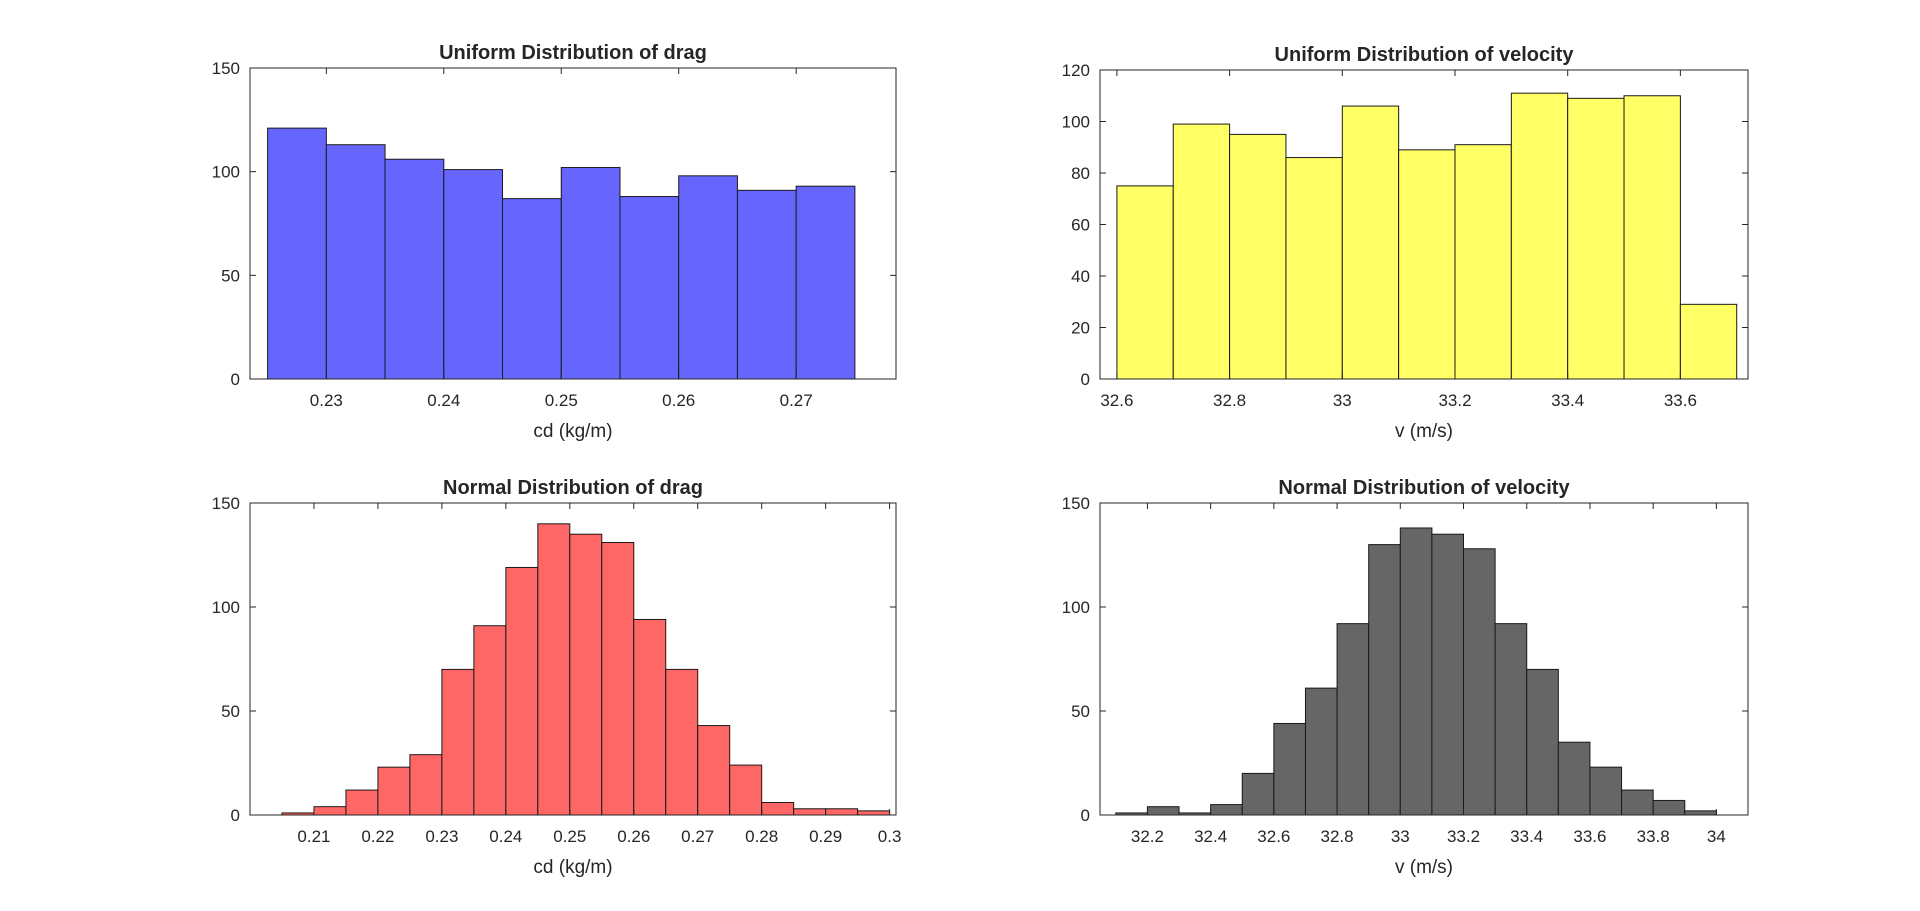  Describe the element at coordinates (678, 400) in the screenshot. I see `uniform-drag-xtick-label: 0.26` at that location.